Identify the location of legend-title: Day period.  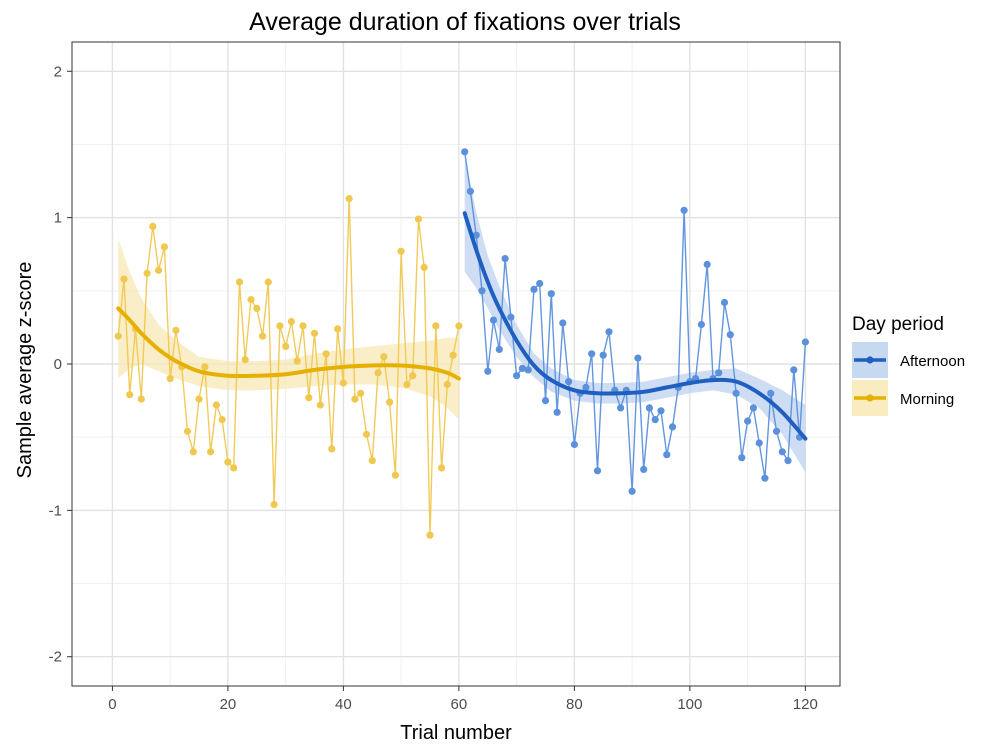
(898, 324).